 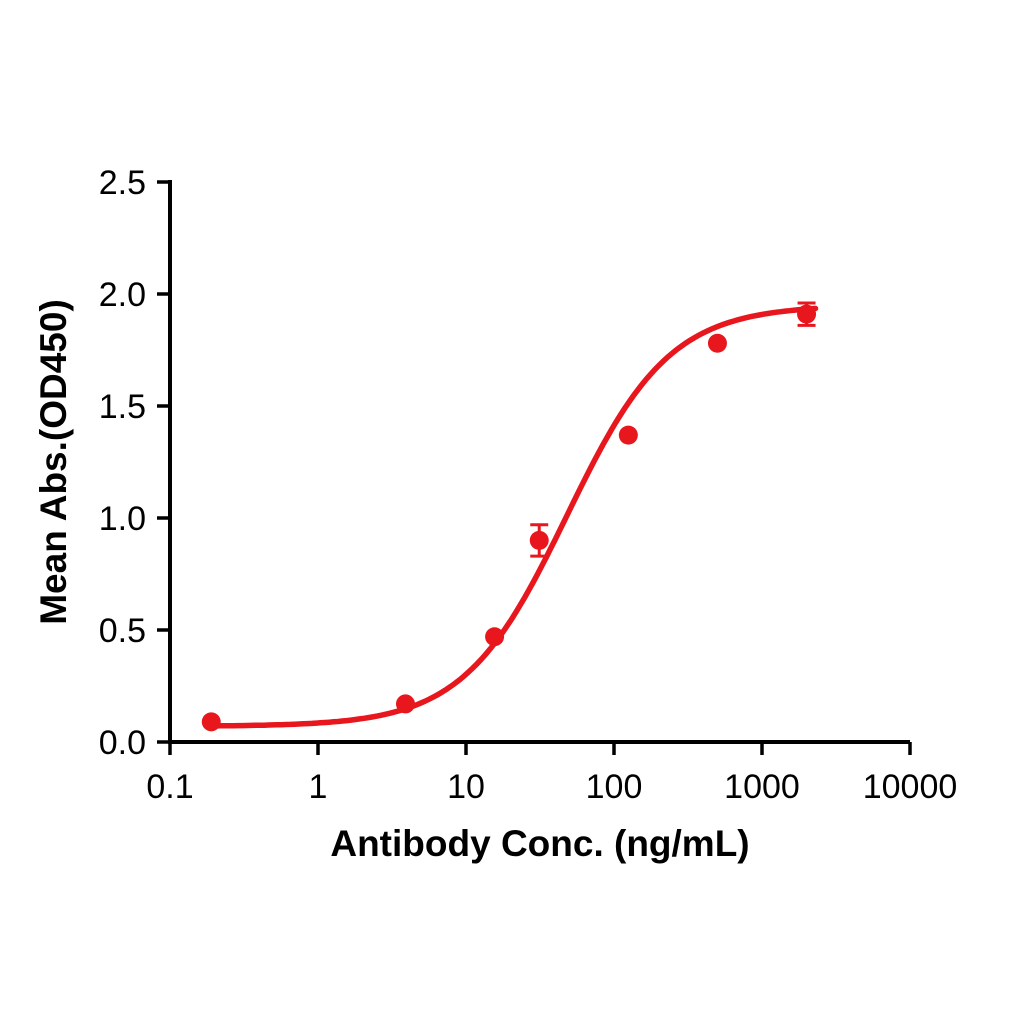 What do you see at coordinates (169, 787) in the screenshot?
I see `x-tick-label: 0.1` at bounding box center [169, 787].